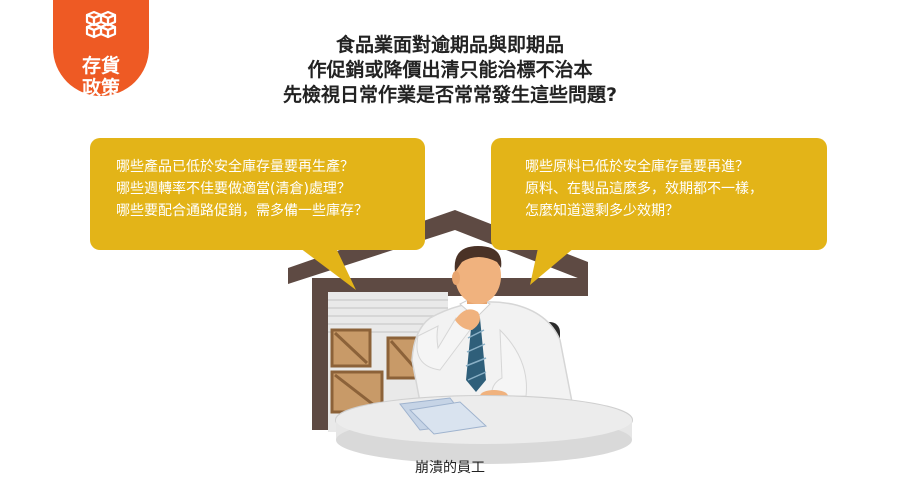 This screenshot has height=496, width=900. Describe the element at coordinates (242, 211) in the screenshot. I see `bubble-left-line-3: 哪些要配合通路促銷，需多備一些庫存？` at that location.